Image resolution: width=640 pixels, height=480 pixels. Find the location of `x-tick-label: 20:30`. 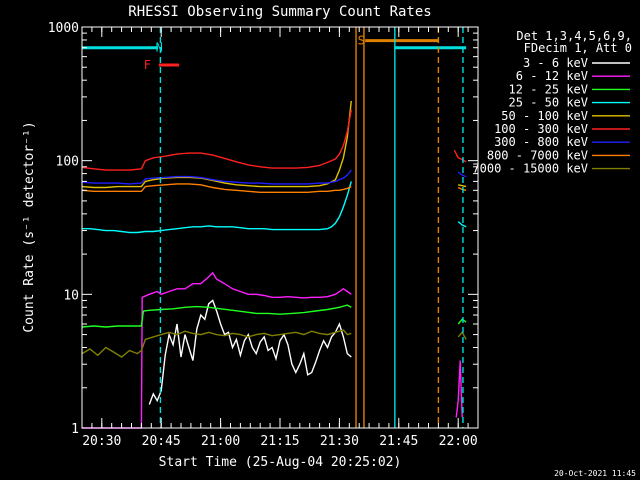

x-tick-label: 20:30 is located at coordinates (101, 441).